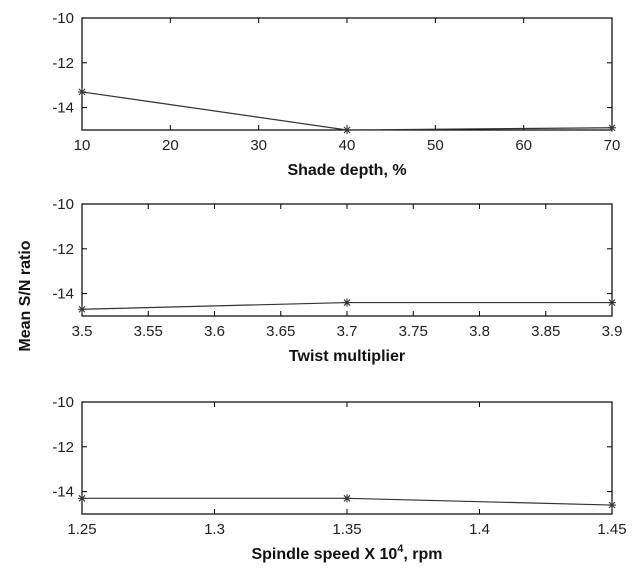 This screenshot has height=569, width=643. Describe the element at coordinates (413, 331) in the screenshot. I see `x-tick-label: 3.75` at that location.